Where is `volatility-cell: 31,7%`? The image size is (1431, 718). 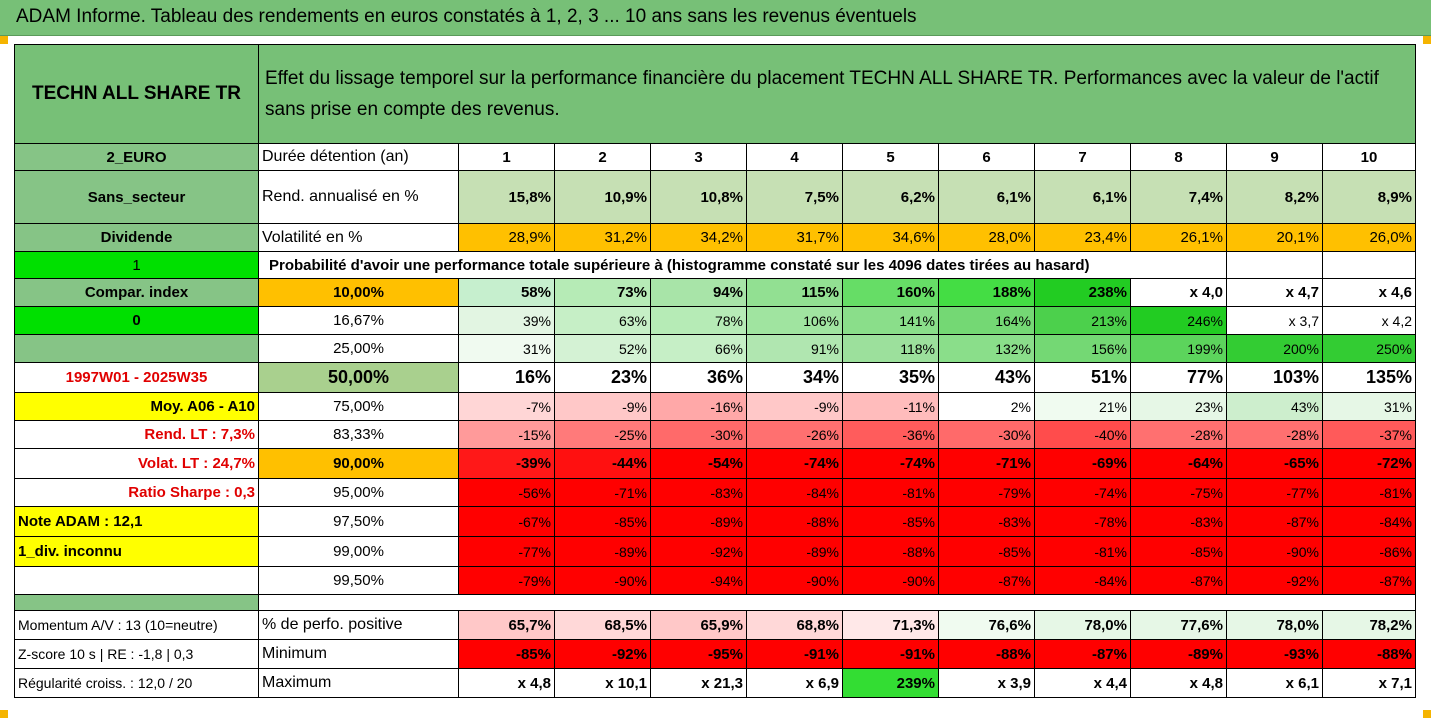 volatility-cell: 31,7% is located at coordinates (794, 237).